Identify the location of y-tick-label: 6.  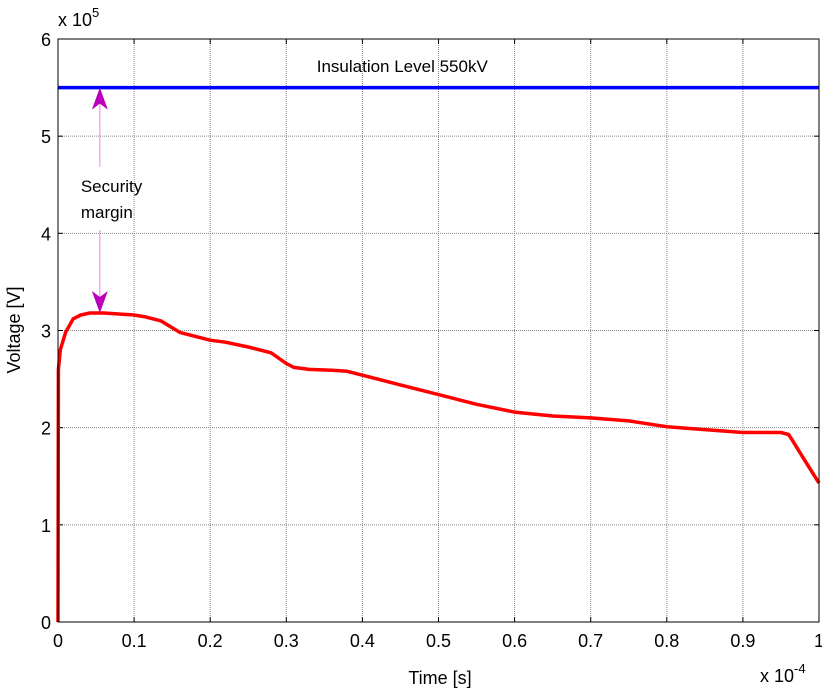
(46, 40).